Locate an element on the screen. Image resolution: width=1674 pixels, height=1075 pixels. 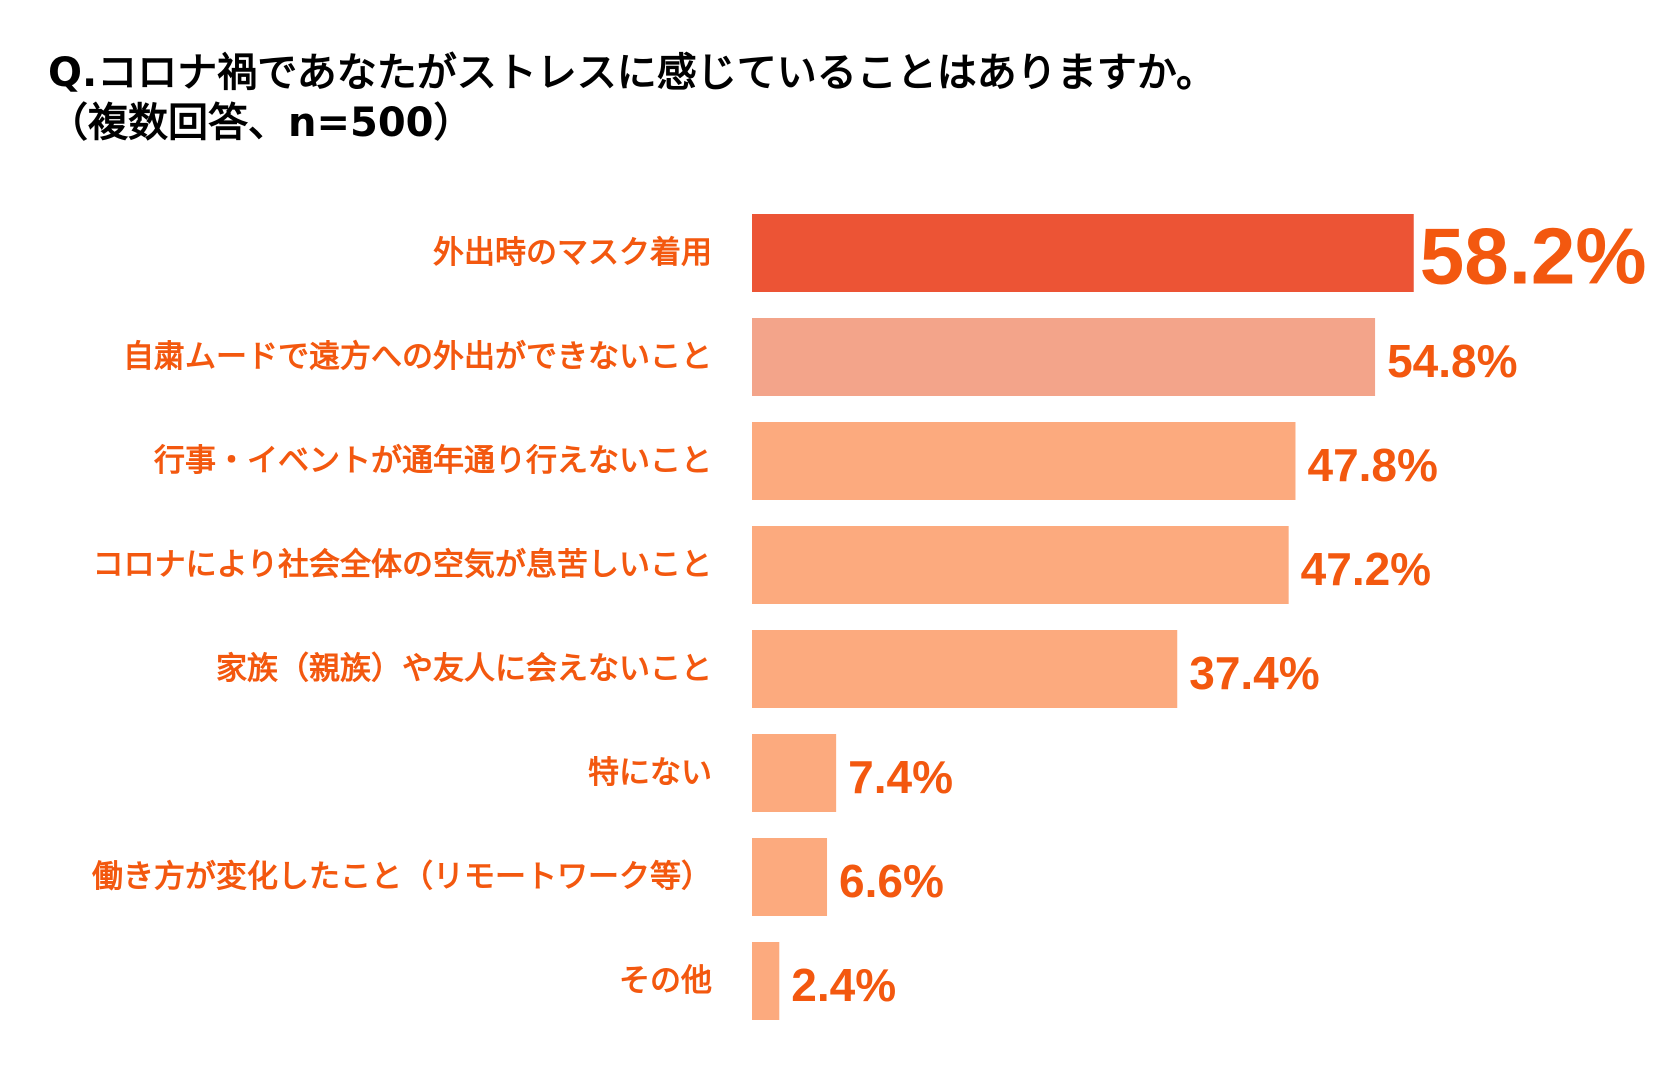
category-label-0: 外出時のマスク着用 is located at coordinates (572, 253).